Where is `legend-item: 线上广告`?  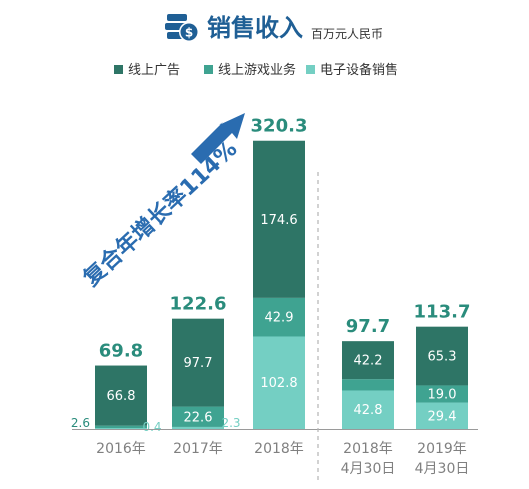 legend-item: 线上广告 is located at coordinates (147, 70).